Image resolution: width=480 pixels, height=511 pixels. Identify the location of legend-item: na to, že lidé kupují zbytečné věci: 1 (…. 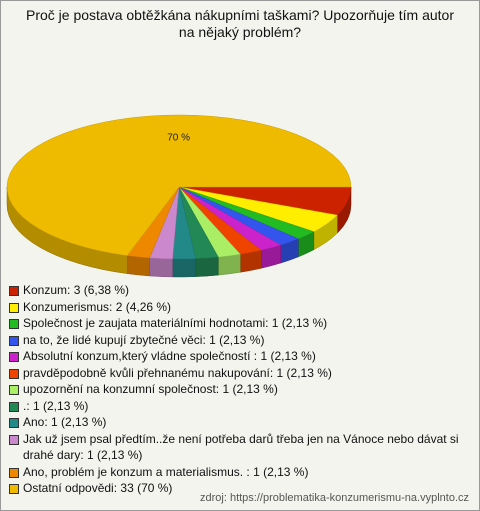
(235, 340).